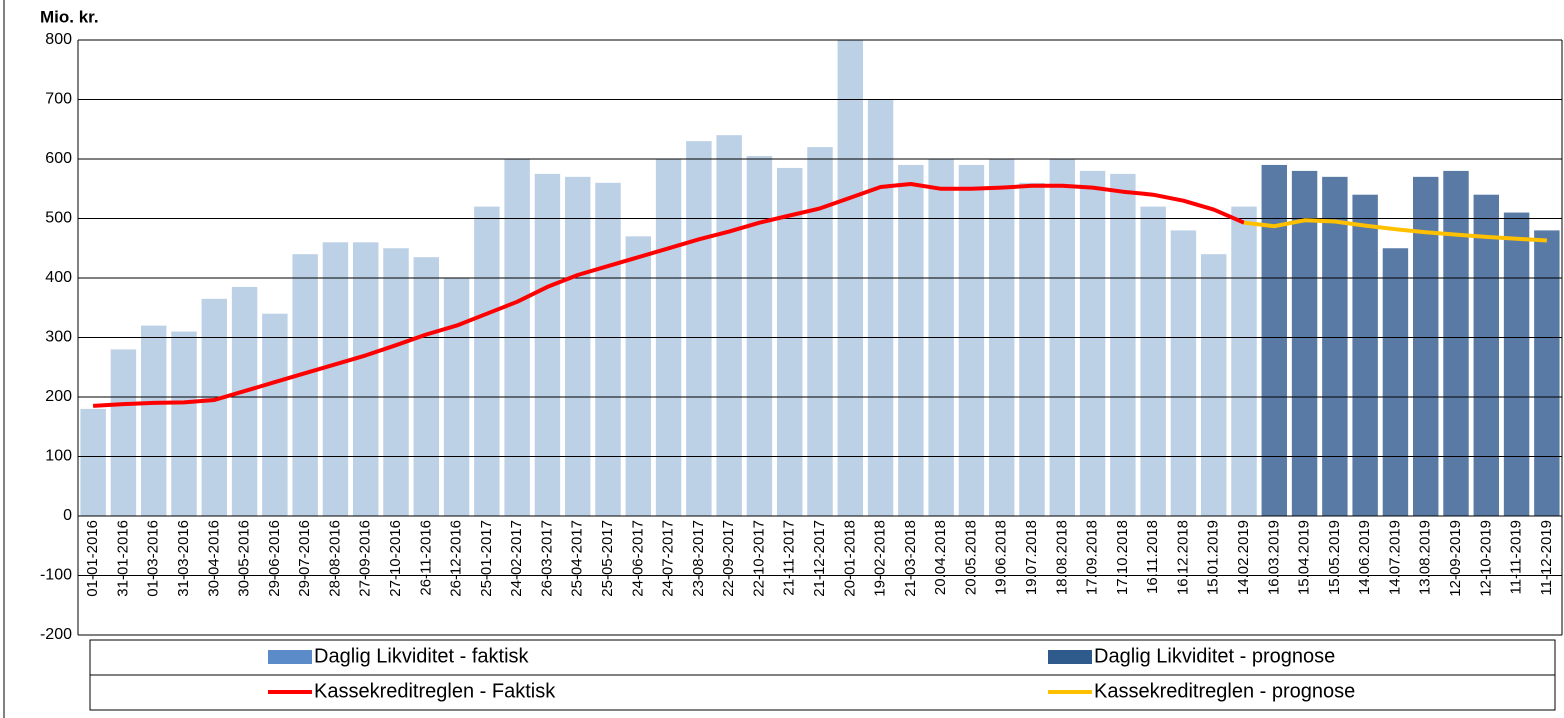 This screenshot has width=1564, height=718. Describe the element at coordinates (637, 558) in the screenshot. I see `x-tick-label: 24-06-2017` at that location.